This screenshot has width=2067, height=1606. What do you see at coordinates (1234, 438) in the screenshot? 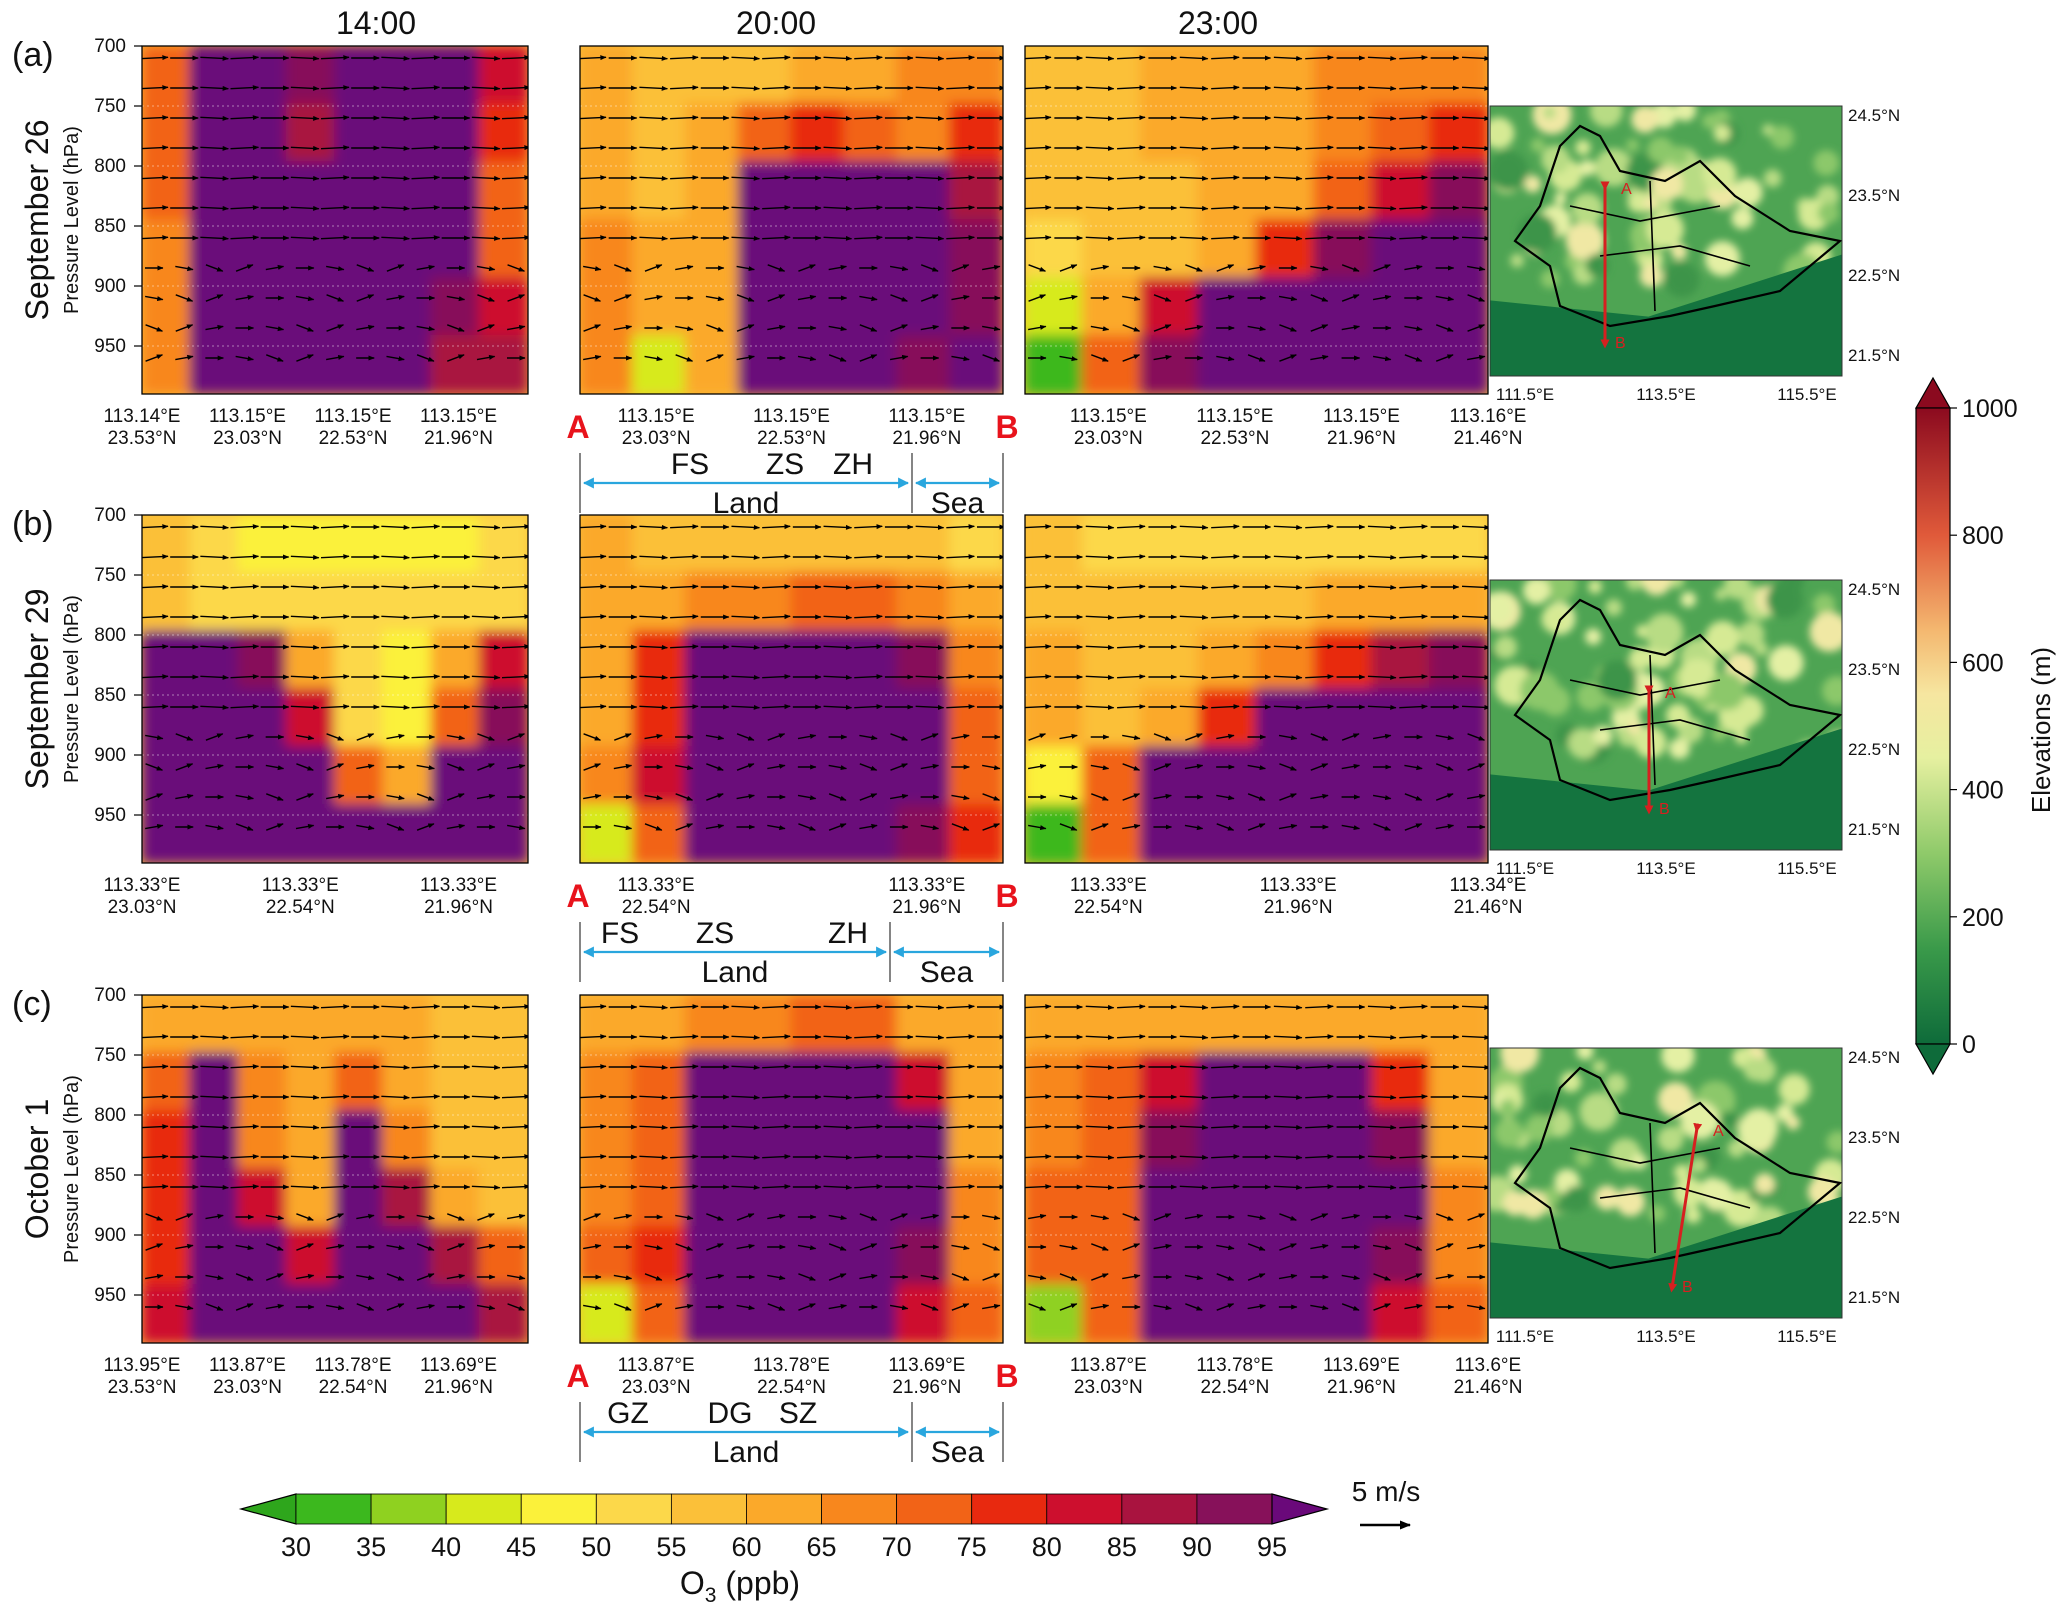
I see `x-tick-latitude: 22.53°N` at bounding box center [1234, 438].